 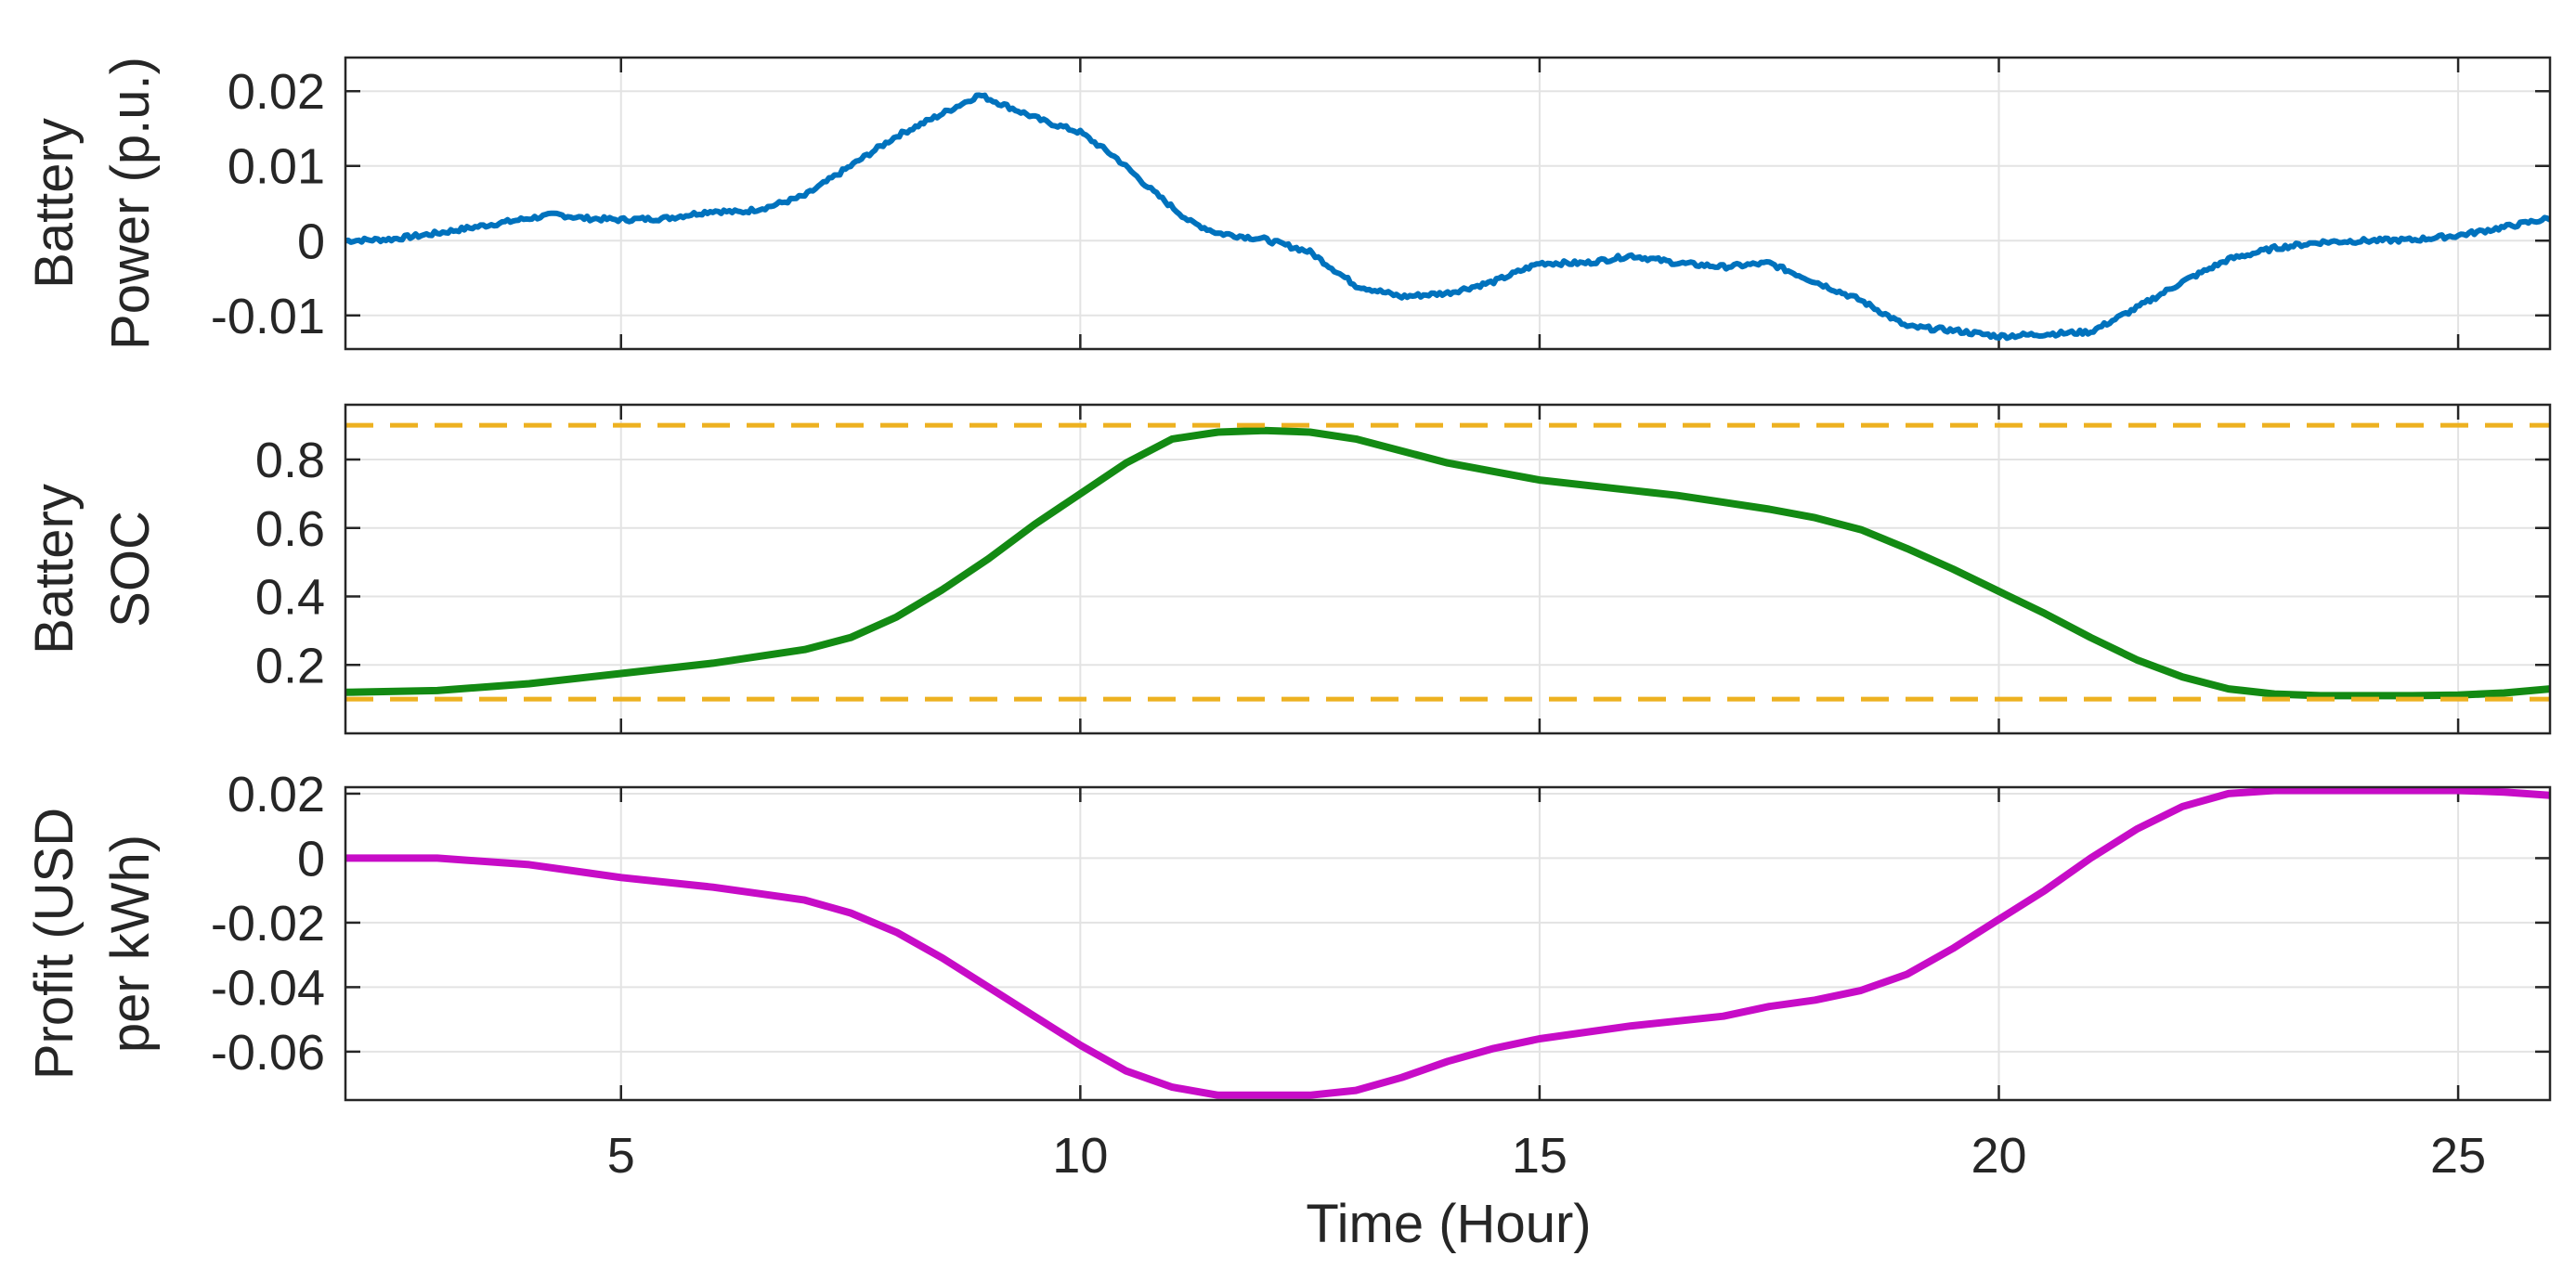 I want to click on x-tick-label: 15, so click(x=1540, y=1156).